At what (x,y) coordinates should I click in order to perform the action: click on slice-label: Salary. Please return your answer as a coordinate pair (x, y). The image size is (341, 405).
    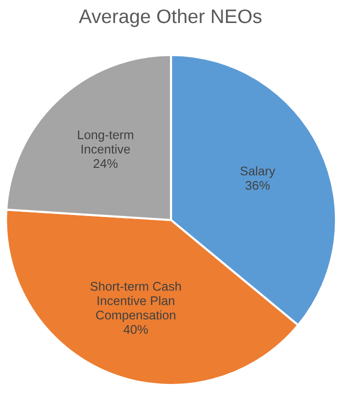
    Looking at the image, I should click on (258, 172).